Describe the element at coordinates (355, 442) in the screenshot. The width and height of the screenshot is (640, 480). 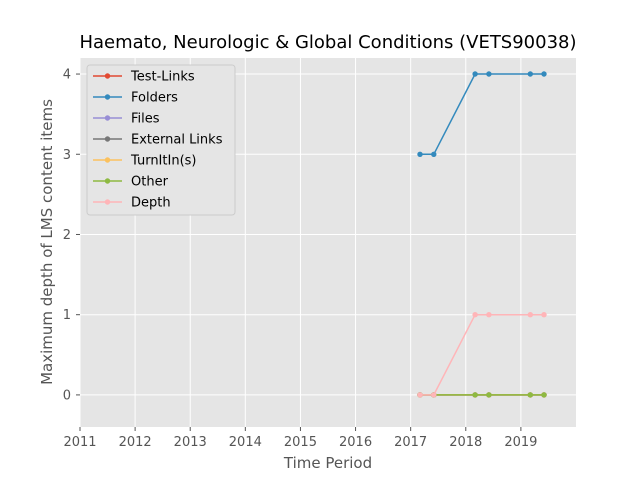
I see `x-tick-label: 2016` at that location.